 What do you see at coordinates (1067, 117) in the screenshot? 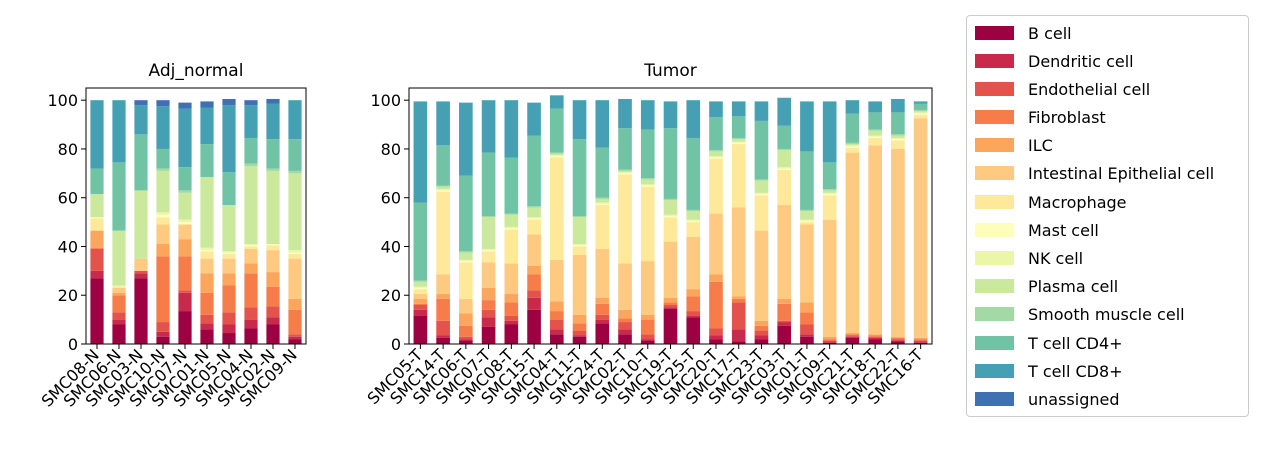
I see `legend-label: Fibroblast` at bounding box center [1067, 117].